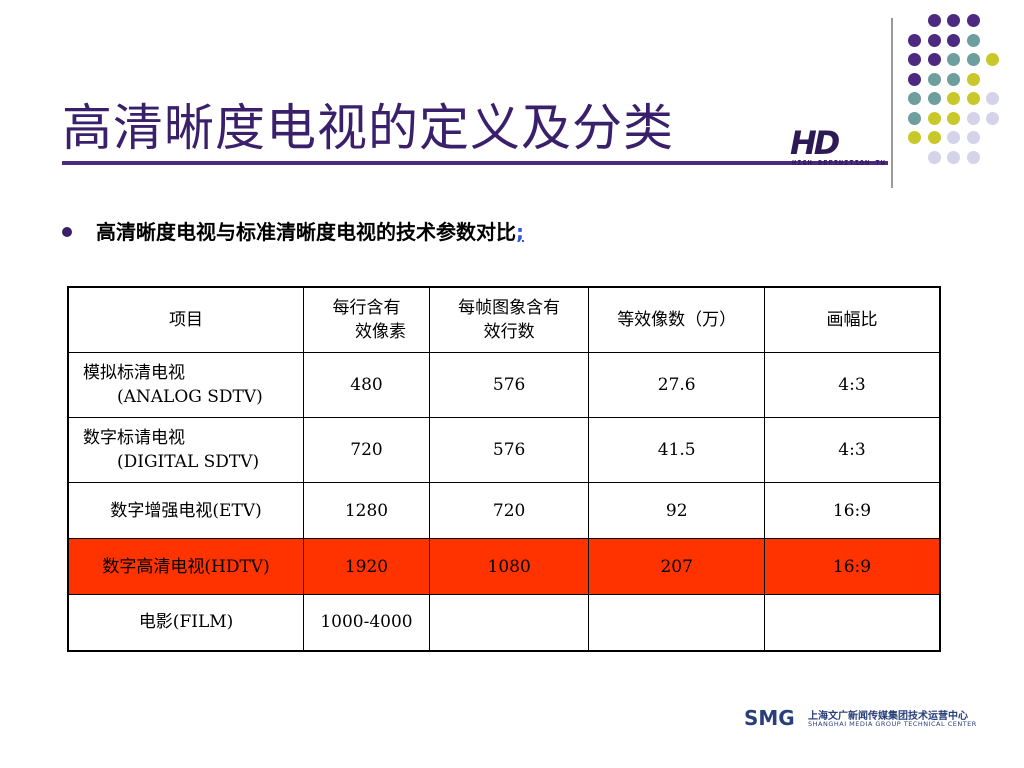 This screenshot has height=768, width=1024. Describe the element at coordinates (186, 510) in the screenshot. I see `row-name-cell: 数字增强电视(ETV)` at that location.